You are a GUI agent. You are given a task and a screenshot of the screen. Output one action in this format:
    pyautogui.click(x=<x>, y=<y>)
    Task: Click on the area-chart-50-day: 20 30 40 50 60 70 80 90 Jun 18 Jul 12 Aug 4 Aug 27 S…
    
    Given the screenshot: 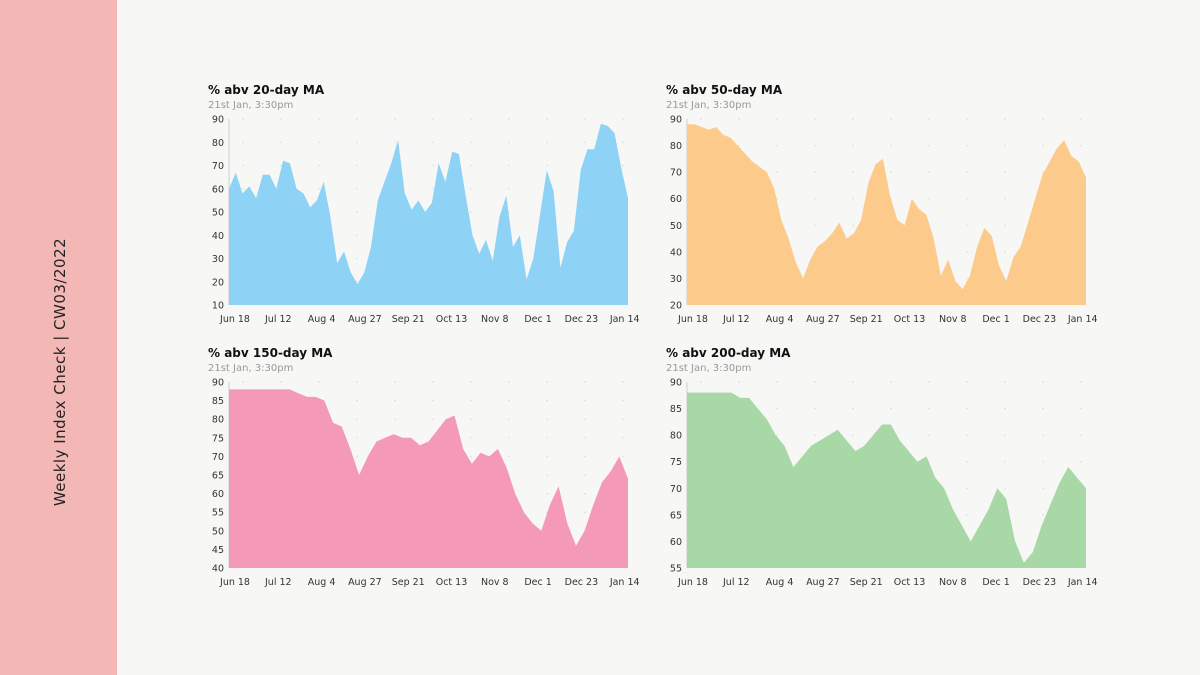 What is the action you would take?
    pyautogui.click(x=884, y=220)
    